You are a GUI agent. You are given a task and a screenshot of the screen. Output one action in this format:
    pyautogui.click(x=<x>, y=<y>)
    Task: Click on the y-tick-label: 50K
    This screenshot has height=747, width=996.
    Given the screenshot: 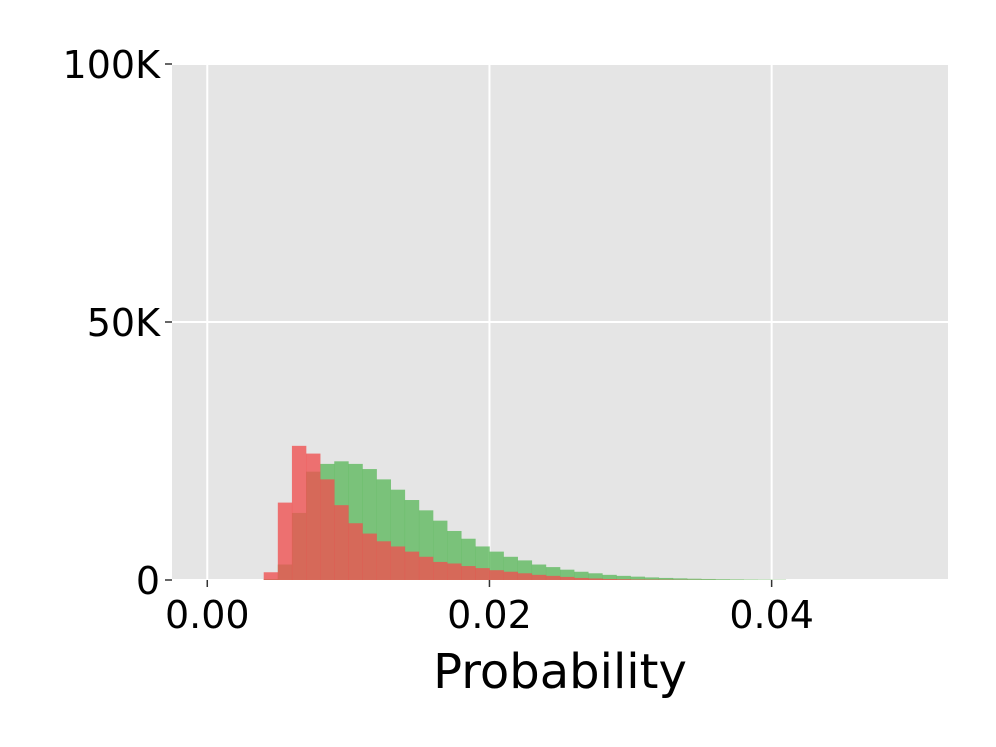 What is the action you would take?
    pyautogui.click(x=124, y=323)
    